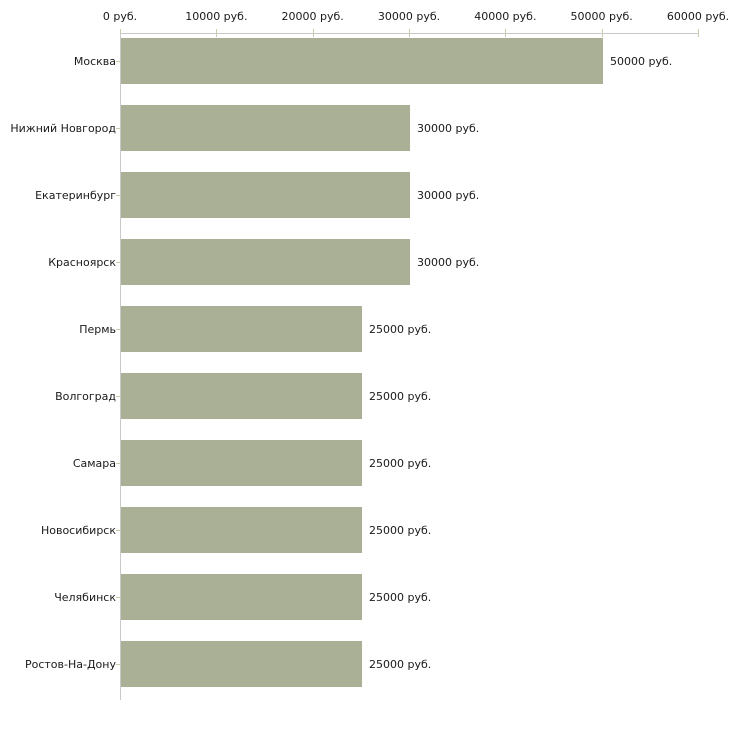 The width and height of the screenshot is (730, 730). I want to click on y-axis-line, so click(120, 366).